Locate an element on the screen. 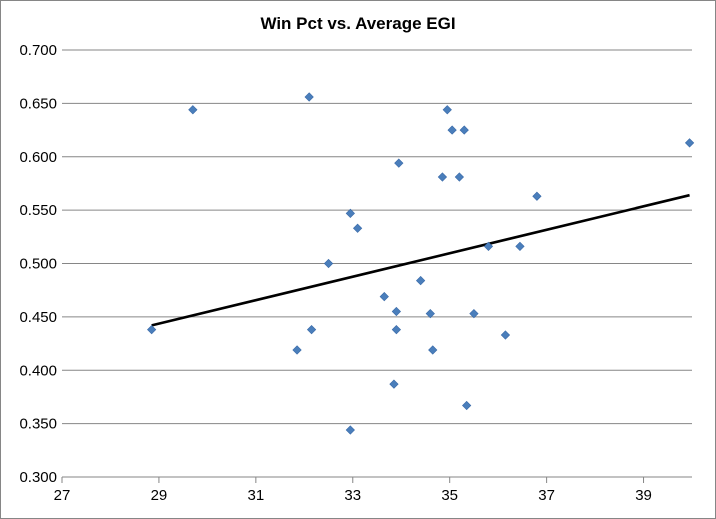  y-tick-label: 0.550 is located at coordinates (38, 210).